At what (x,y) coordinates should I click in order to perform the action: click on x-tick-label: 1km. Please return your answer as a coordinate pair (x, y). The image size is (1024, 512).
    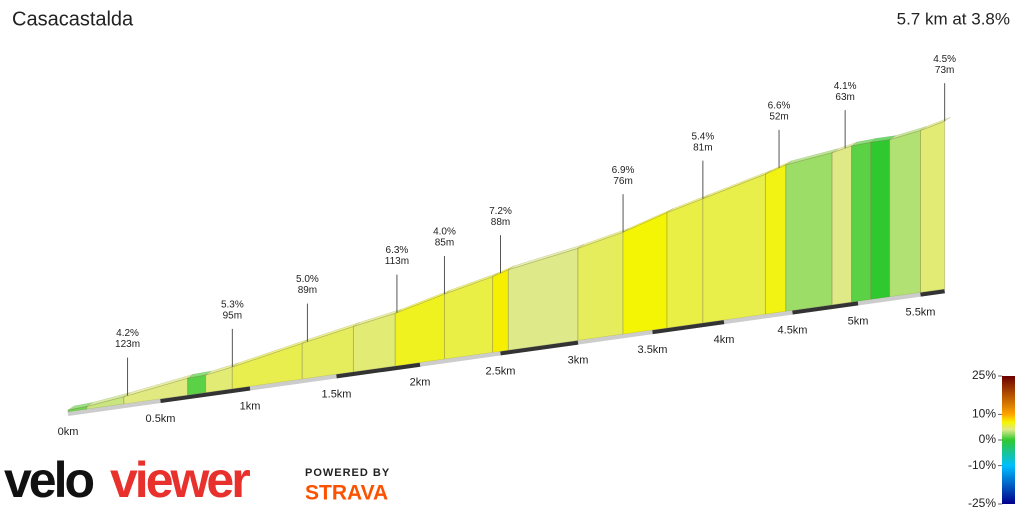
    Looking at the image, I should click on (250, 406).